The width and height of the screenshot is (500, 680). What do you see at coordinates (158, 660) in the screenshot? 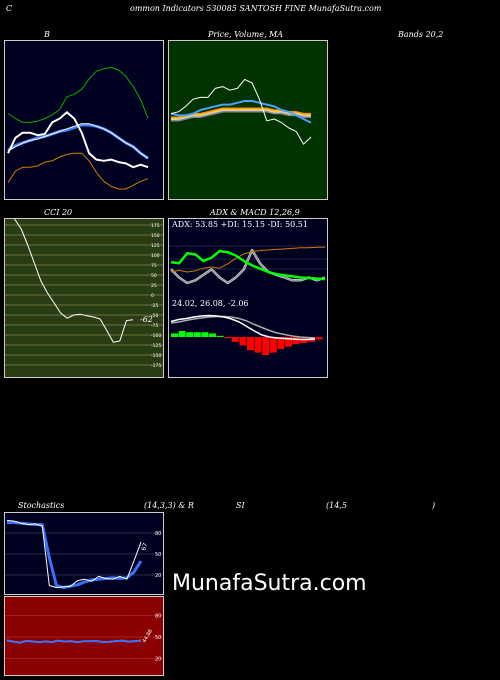
I see `rsi-tick-label: 20` at bounding box center [158, 660].